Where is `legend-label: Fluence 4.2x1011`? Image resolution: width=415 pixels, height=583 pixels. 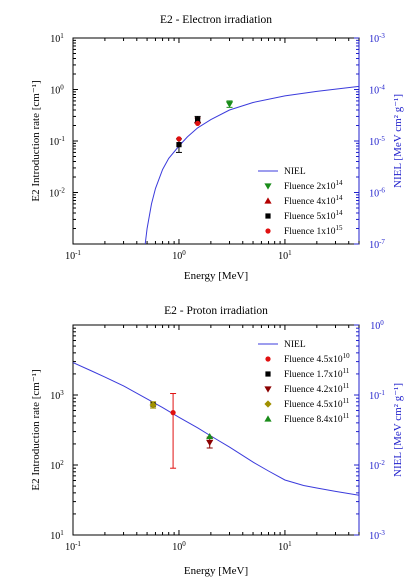
legend-label: Fluence 4.2x1011 is located at coordinates (317, 388).